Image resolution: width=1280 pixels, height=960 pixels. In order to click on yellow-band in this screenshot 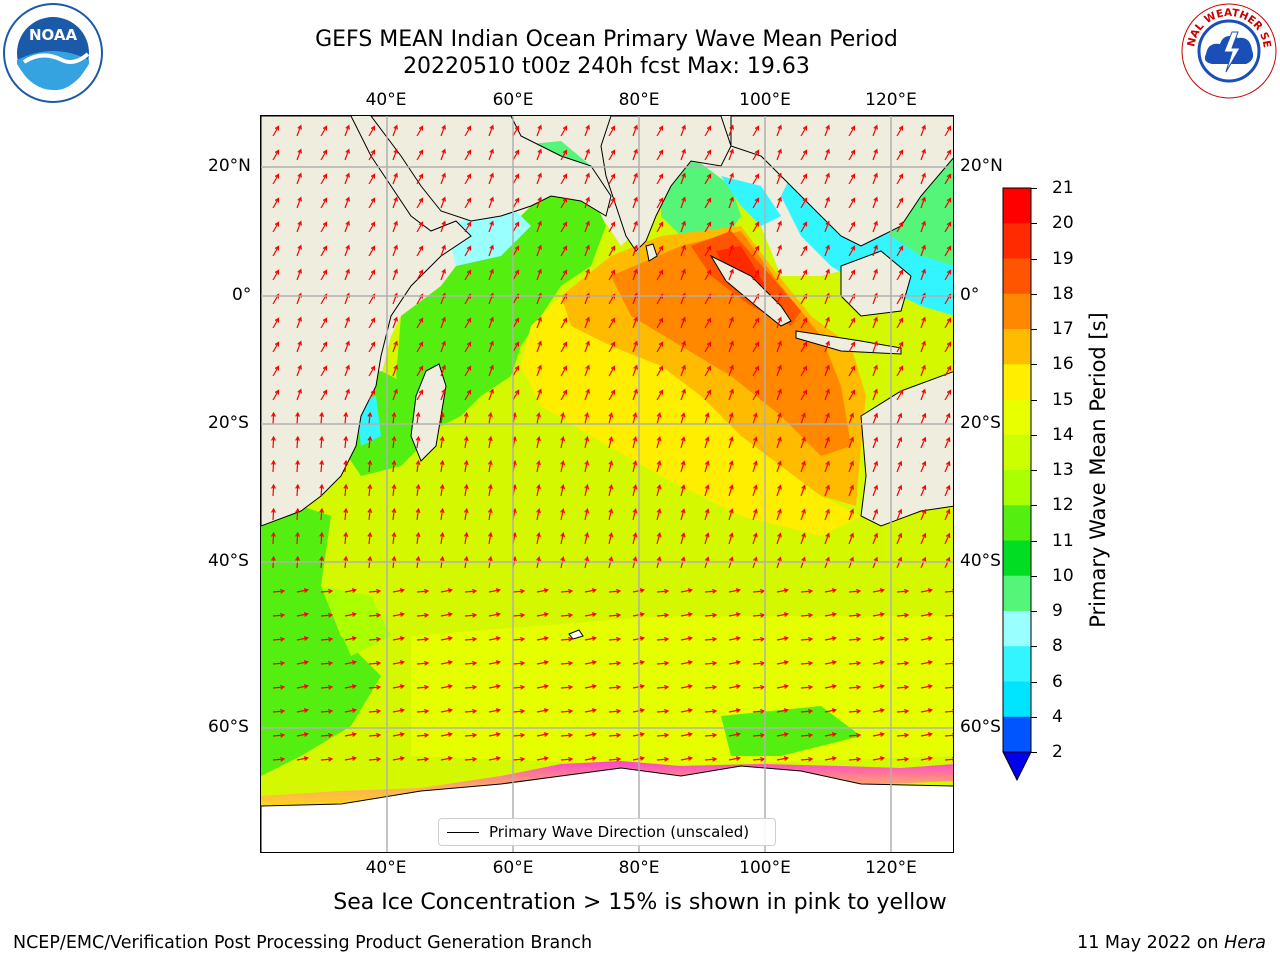, I will do `click(691, 416)`.